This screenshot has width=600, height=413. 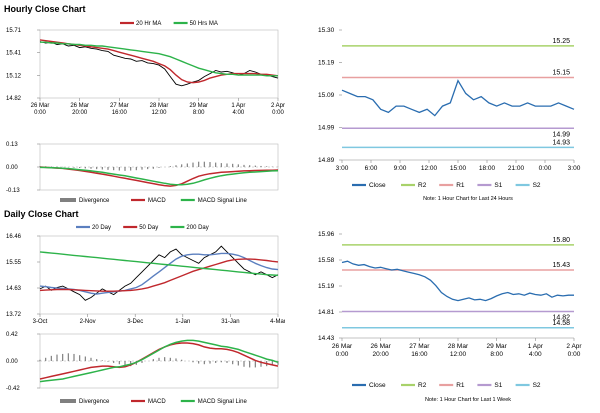 What do you see at coordinates (468, 400) in the screenshot?
I see `chart-note: Note: 1 Hour Chart for Last 1 Week` at bounding box center [468, 400].